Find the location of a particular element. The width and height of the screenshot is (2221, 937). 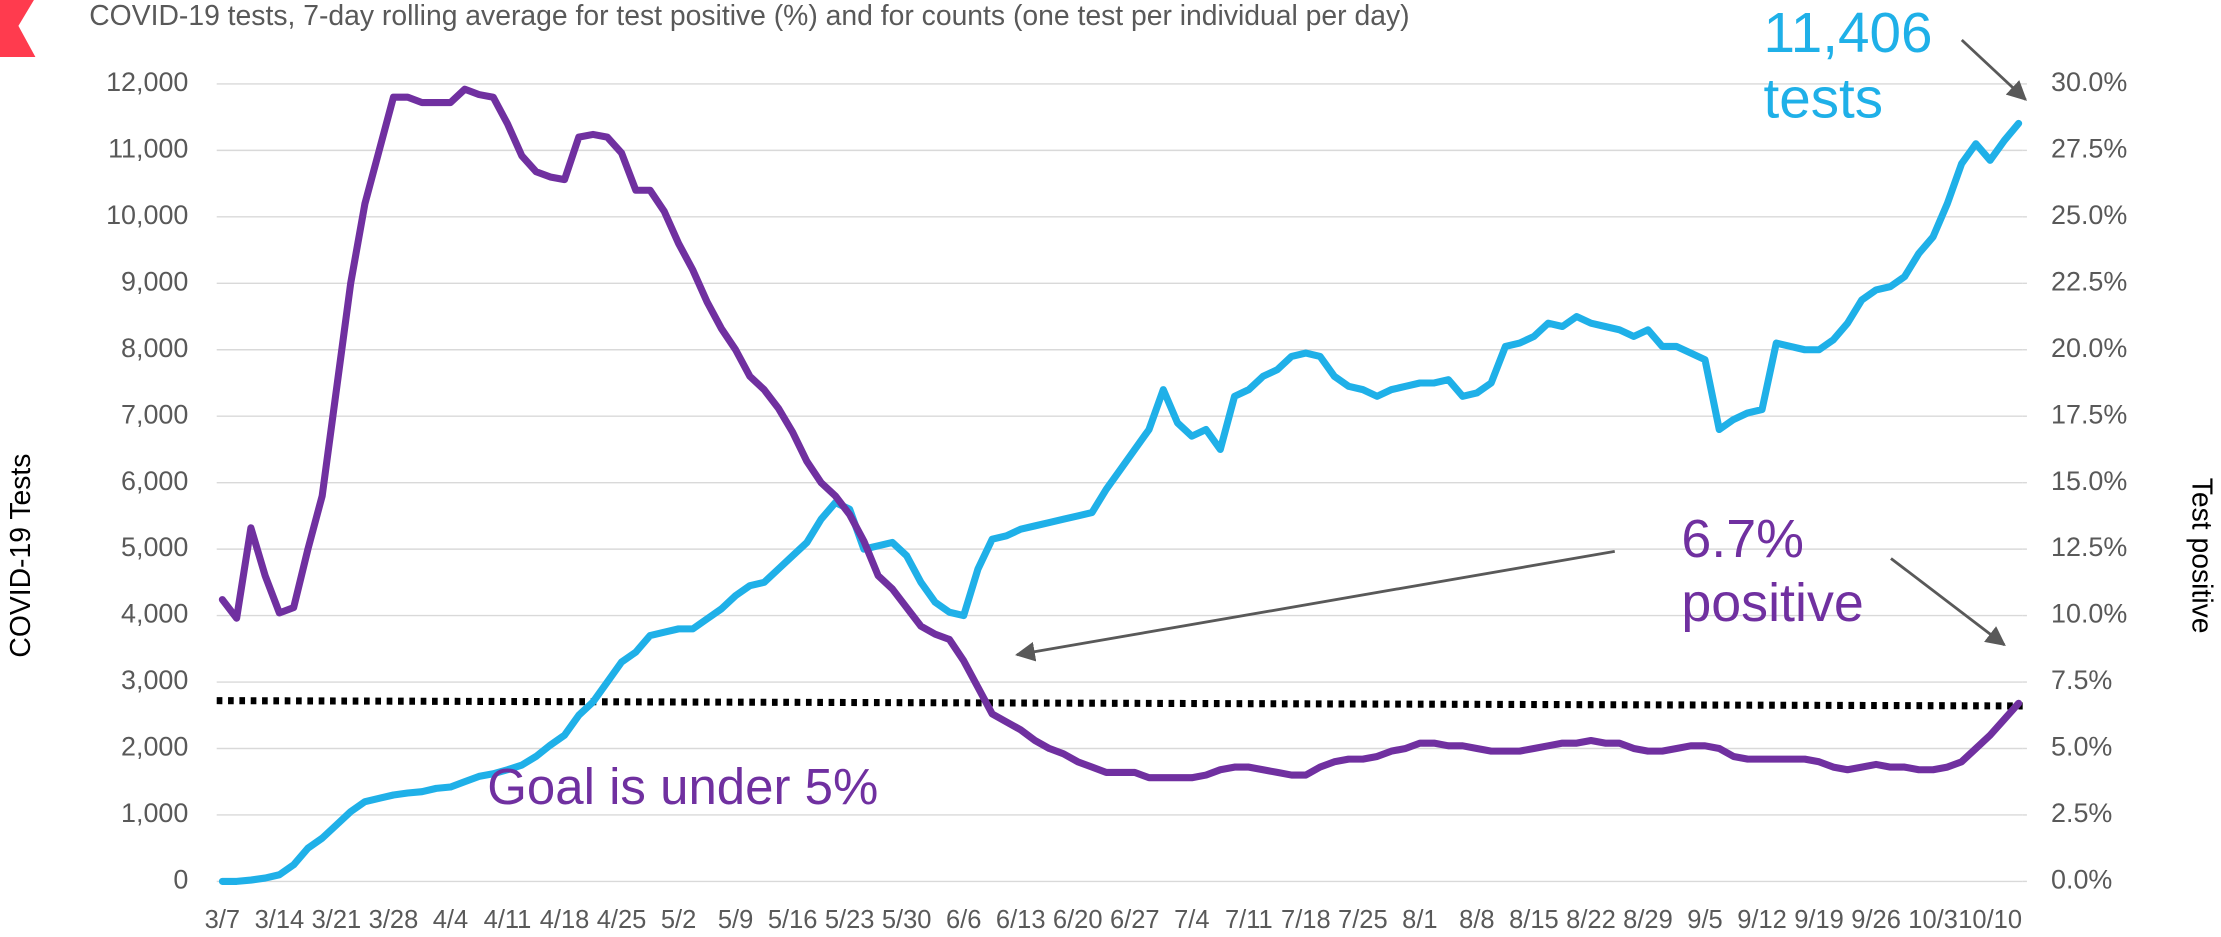

y-tick-label: 12,000 is located at coordinates (147, 82).